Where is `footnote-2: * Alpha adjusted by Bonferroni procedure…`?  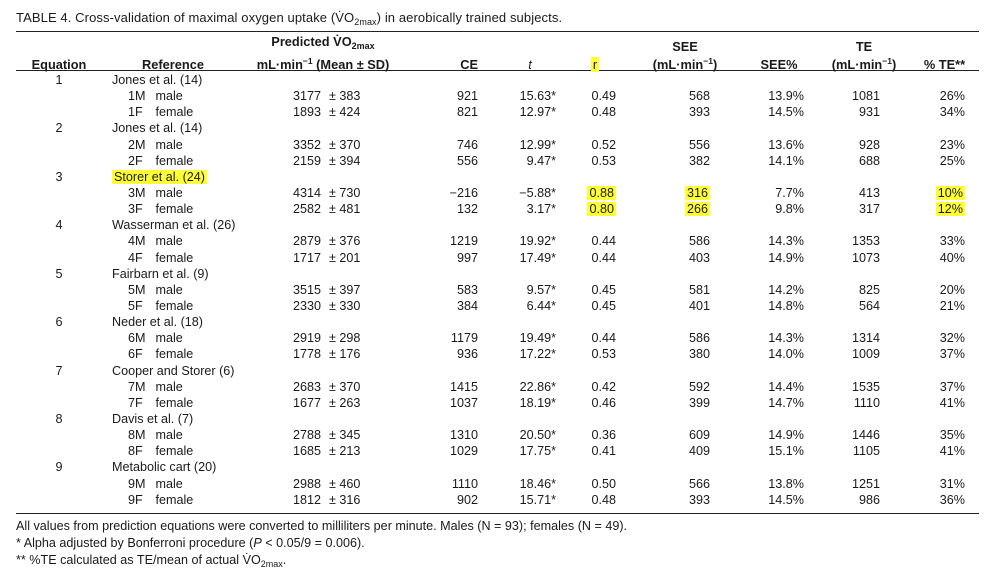 footnote-2: * Alpha adjusted by Bonferroni procedure… is located at coordinates (190, 543).